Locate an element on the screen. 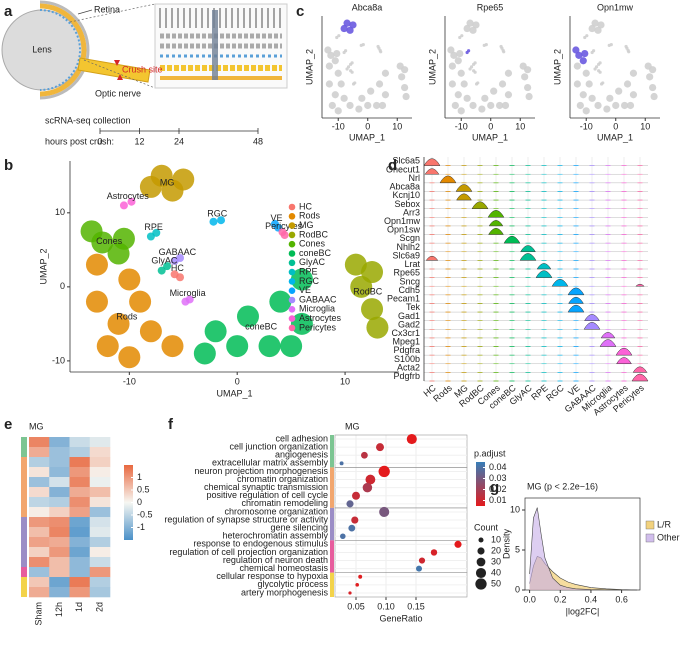  retina-inner is located at coordinates (60, 50).